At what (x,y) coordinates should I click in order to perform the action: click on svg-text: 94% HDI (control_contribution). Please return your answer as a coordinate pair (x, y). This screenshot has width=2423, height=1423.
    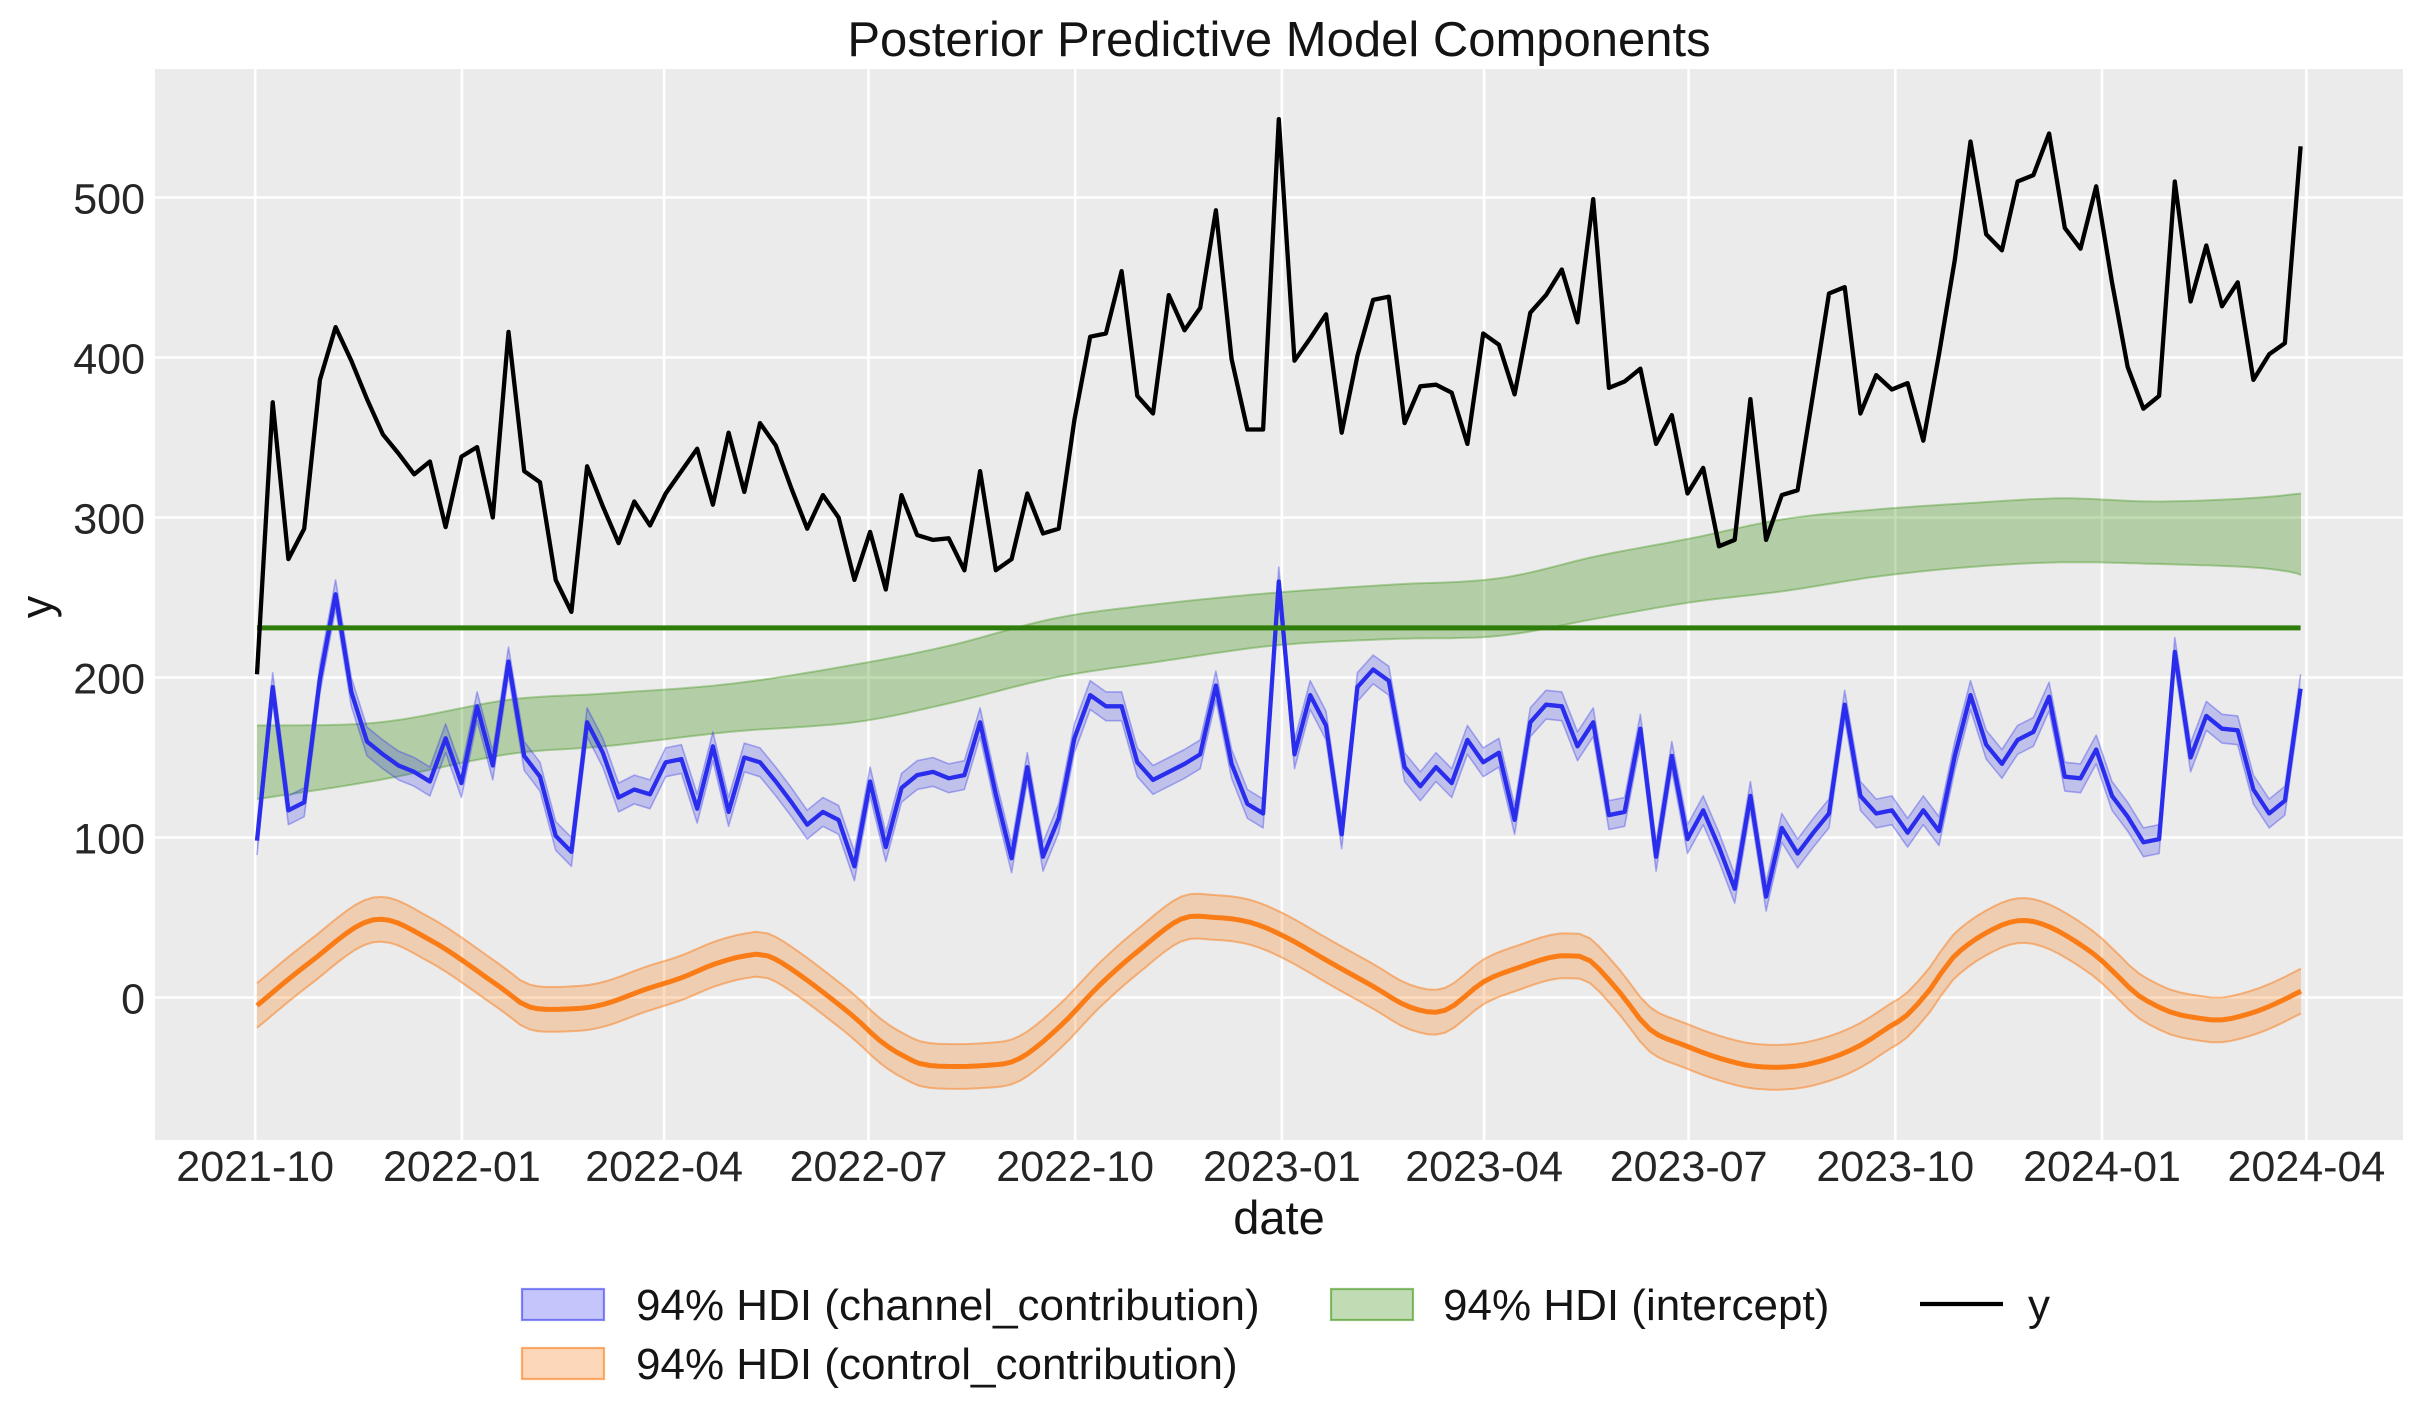
    Looking at the image, I should click on (937, 1364).